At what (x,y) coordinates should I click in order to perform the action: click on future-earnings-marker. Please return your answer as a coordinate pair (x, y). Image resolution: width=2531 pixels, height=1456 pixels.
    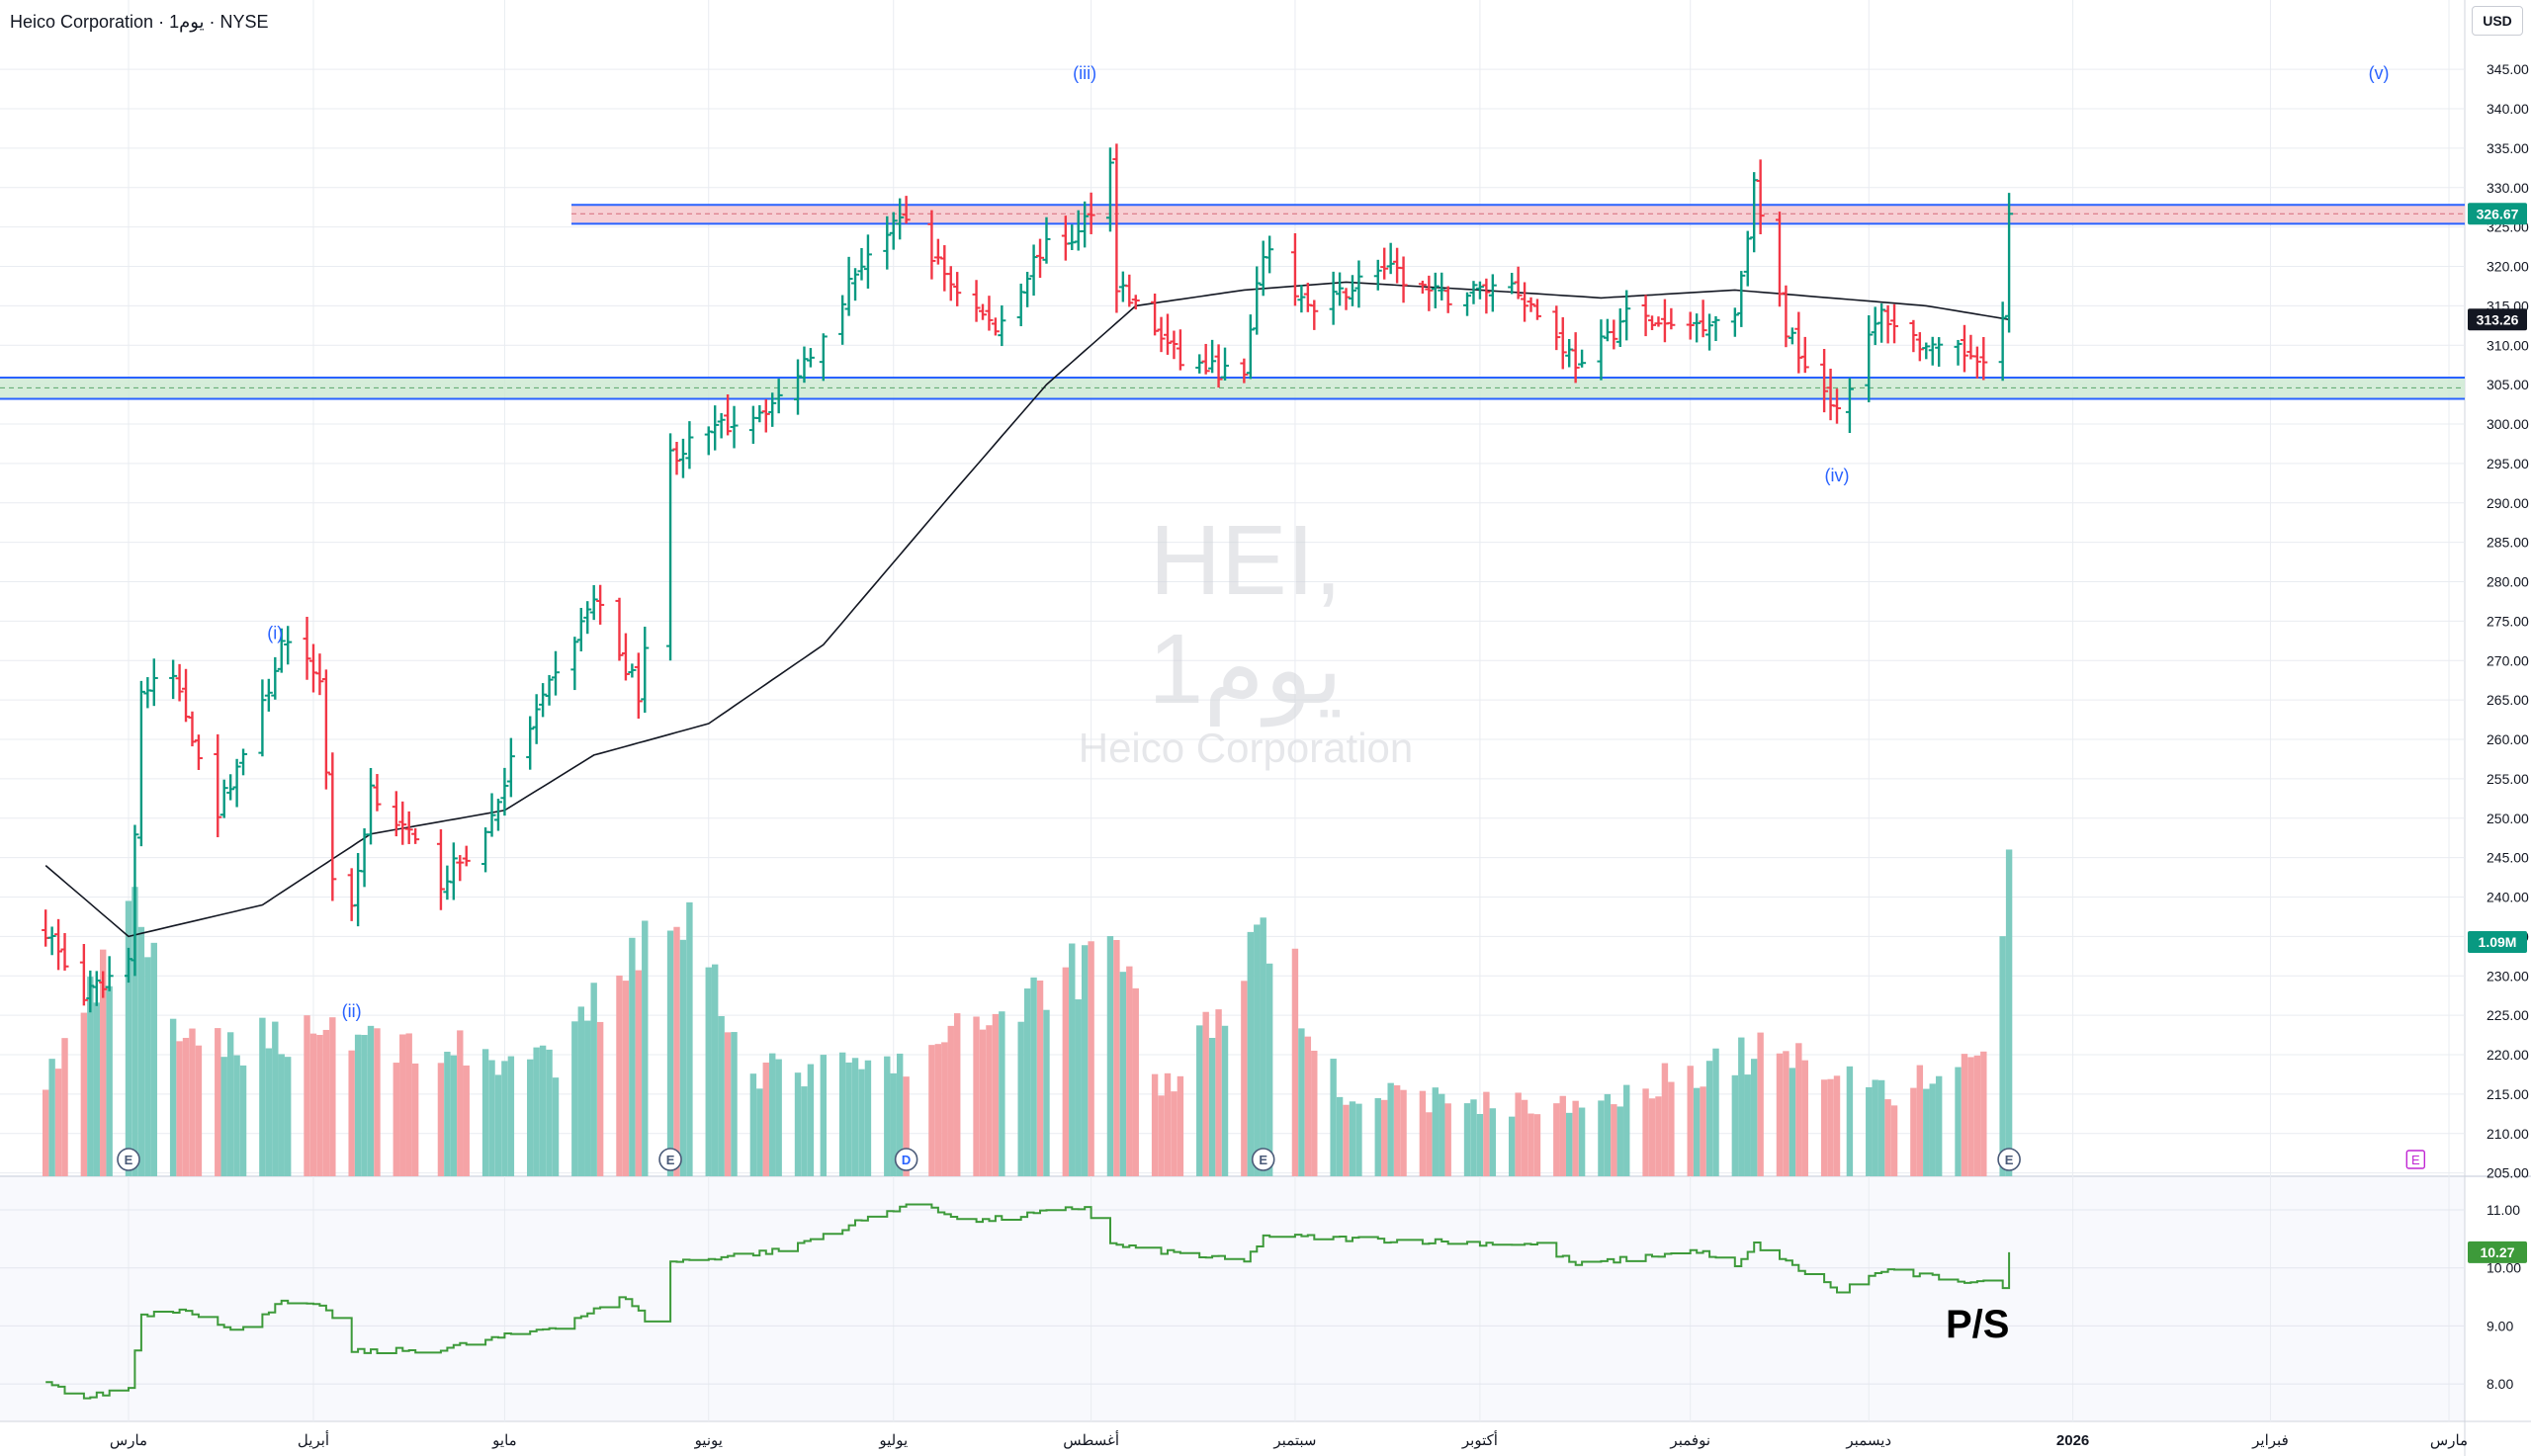
    Looking at the image, I should click on (2416, 1159).